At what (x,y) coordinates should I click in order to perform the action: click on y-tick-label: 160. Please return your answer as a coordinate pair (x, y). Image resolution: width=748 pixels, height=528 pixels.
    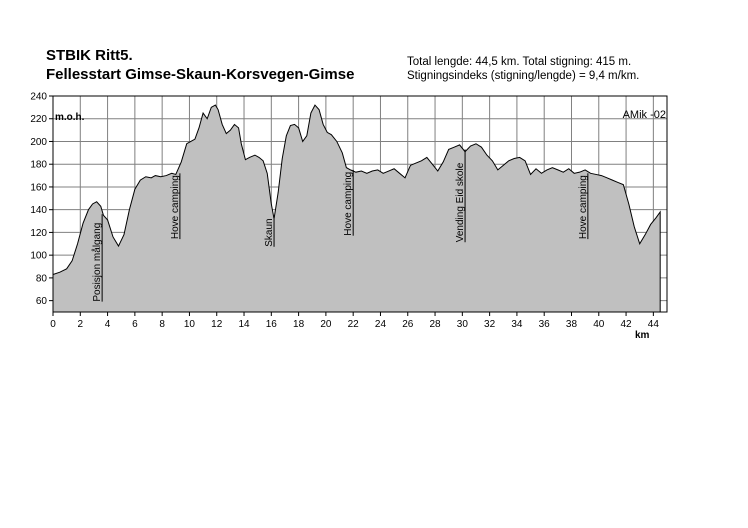
    Looking at the image, I should click on (38, 187).